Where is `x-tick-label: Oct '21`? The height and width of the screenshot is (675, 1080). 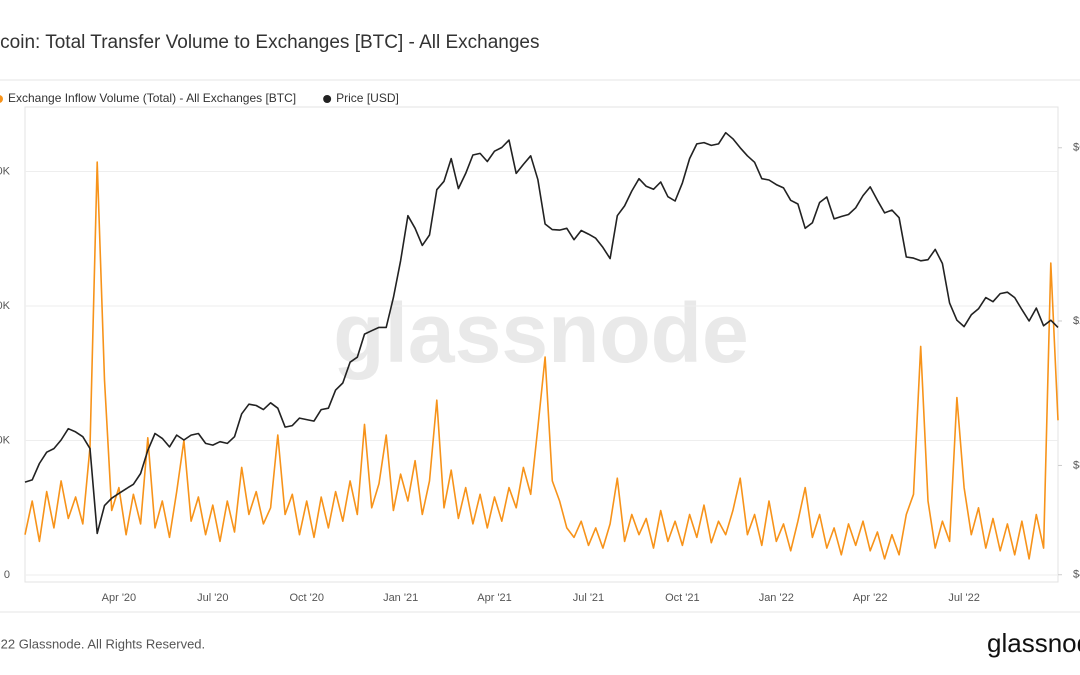
x-tick-label: Oct '21 is located at coordinates (682, 598).